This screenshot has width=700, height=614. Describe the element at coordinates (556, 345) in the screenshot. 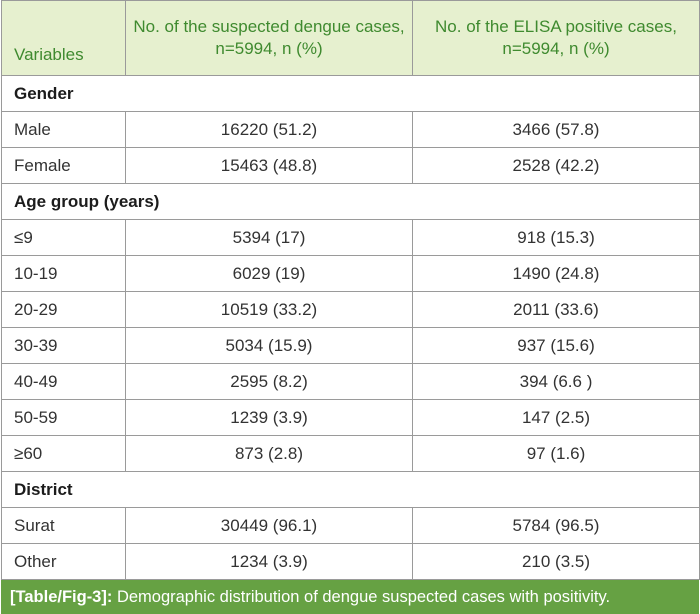

I see `elisa-value: 937 (15.6)` at that location.